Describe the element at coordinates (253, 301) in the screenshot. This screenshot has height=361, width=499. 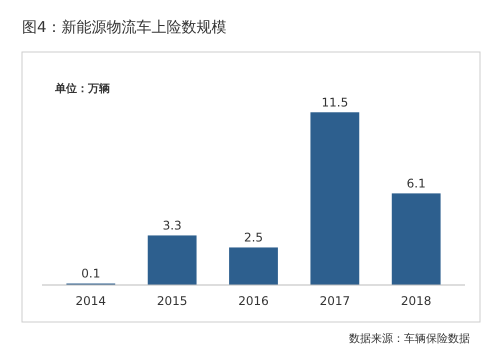
I see `x-tick-label: 2016` at that location.